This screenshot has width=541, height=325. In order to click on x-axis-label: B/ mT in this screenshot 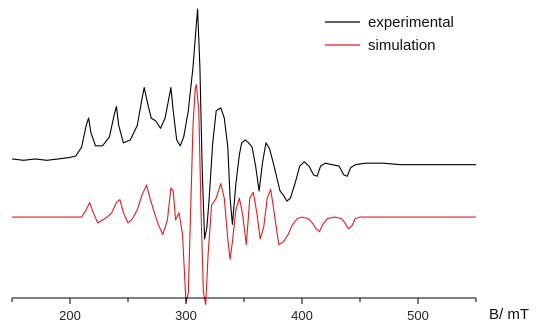, I will do `click(509, 314)`.